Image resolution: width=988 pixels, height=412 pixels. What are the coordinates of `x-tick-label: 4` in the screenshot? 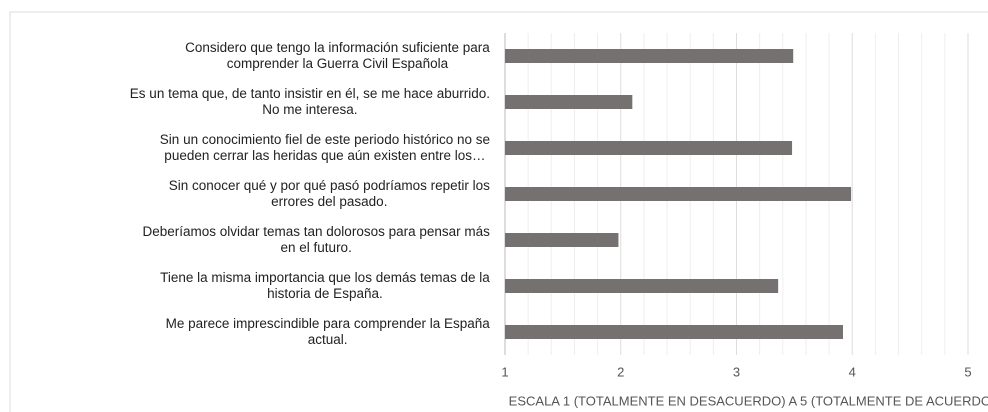 It's located at (852, 371).